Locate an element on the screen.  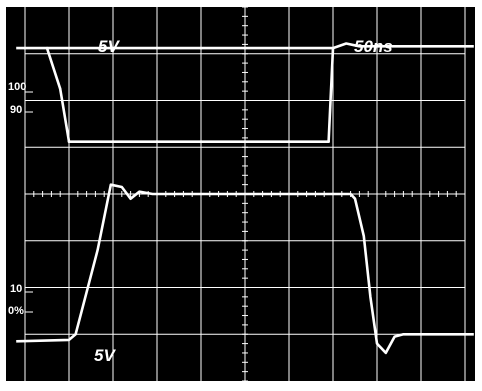
marker-90-label: 90 is located at coordinates (16, 110).